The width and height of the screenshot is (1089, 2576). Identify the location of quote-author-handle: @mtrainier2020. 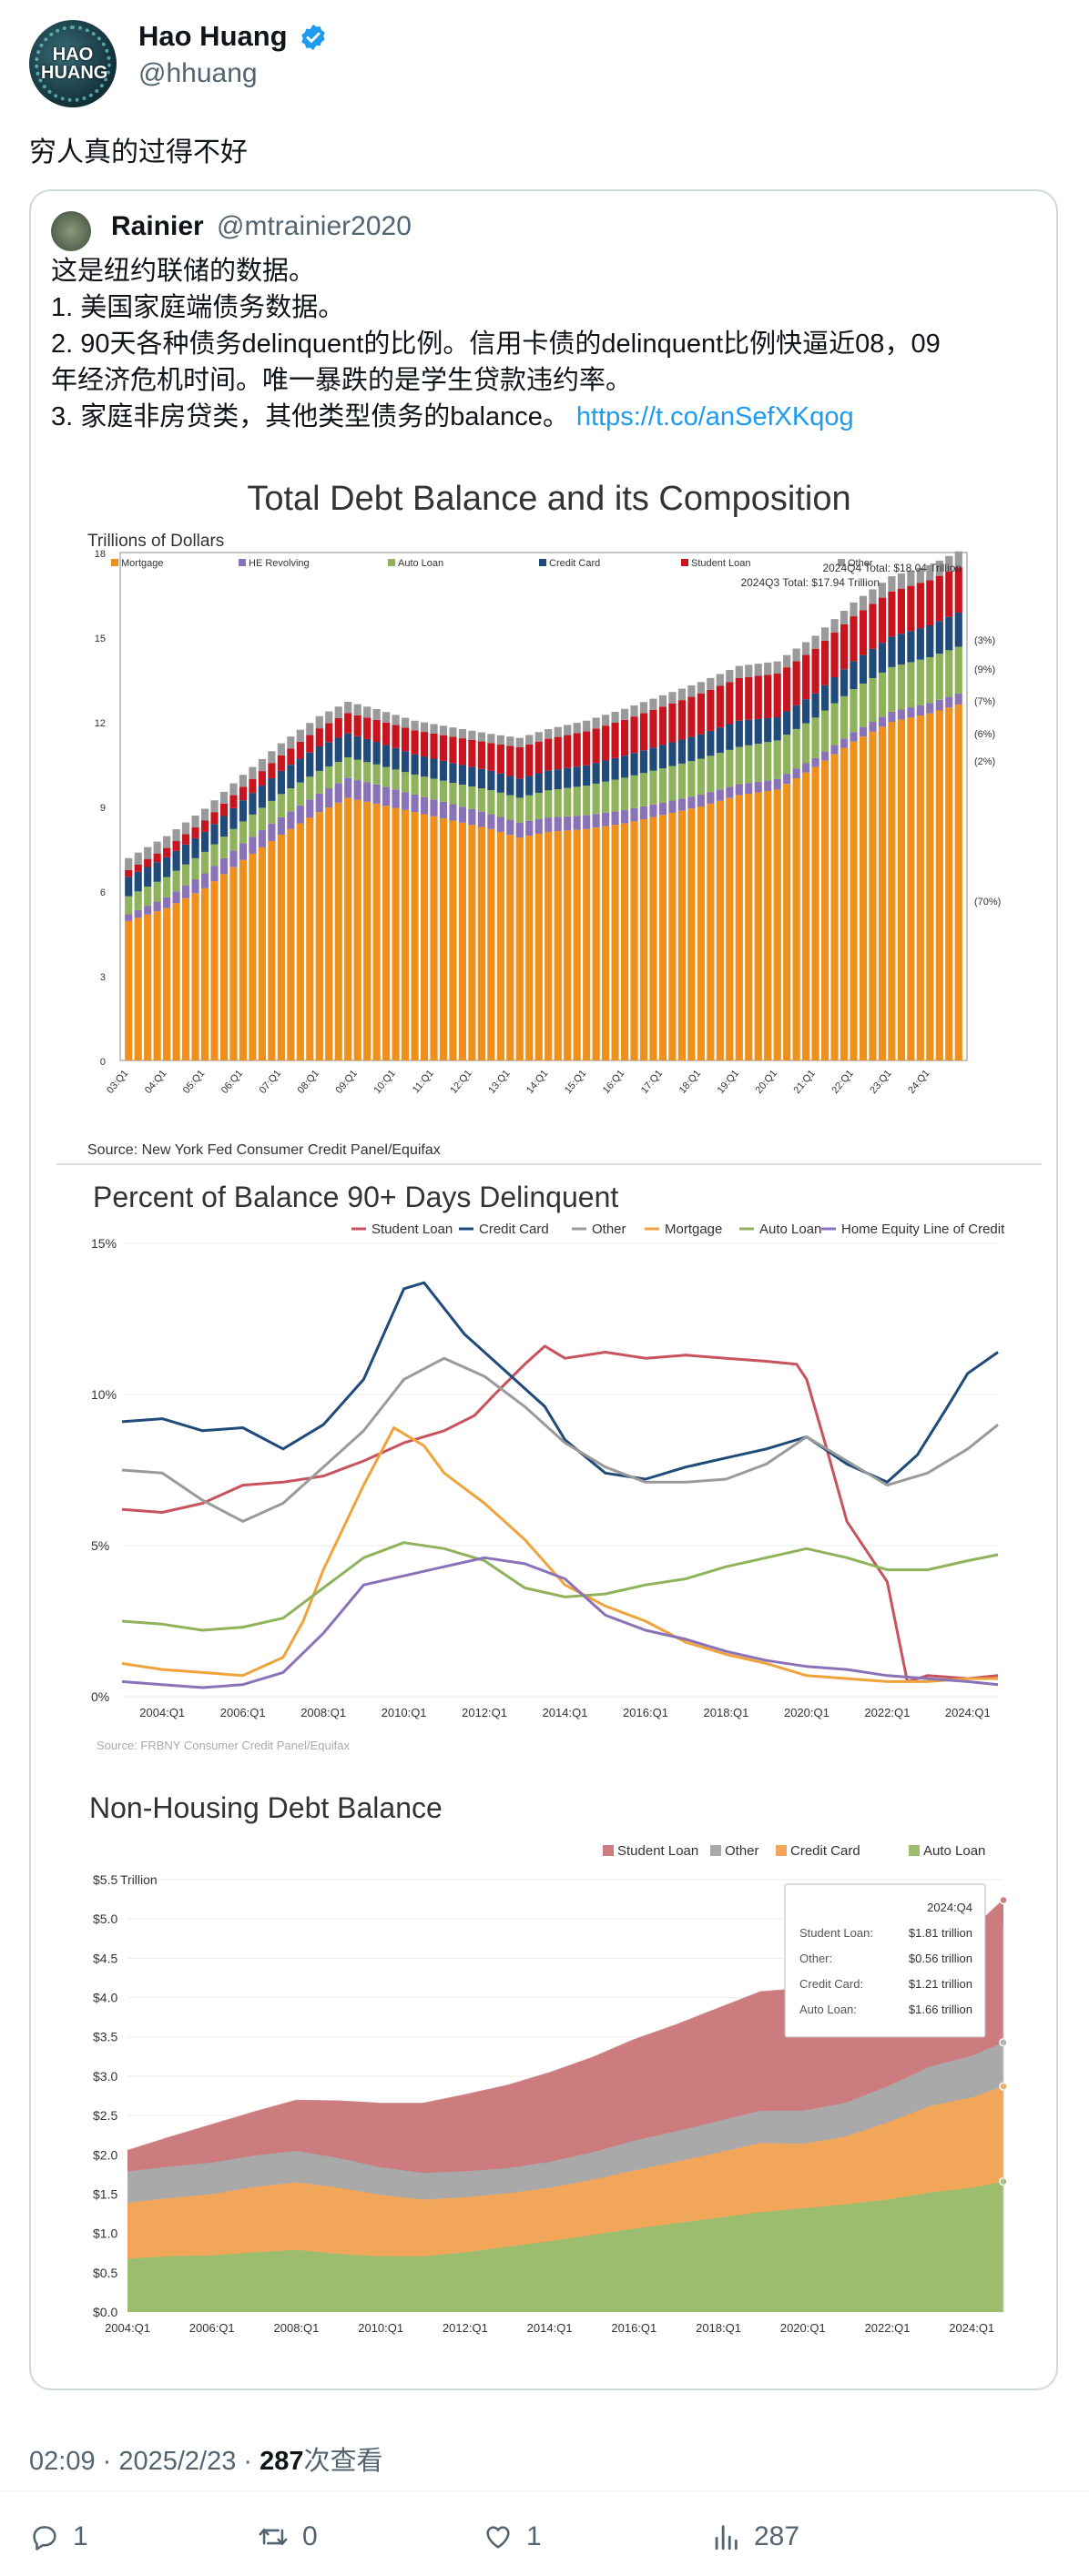
(315, 226).